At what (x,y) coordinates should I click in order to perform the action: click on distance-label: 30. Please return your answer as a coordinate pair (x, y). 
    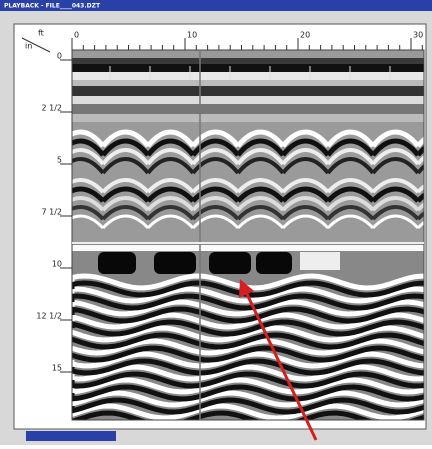
    Looking at the image, I should click on (418, 35).